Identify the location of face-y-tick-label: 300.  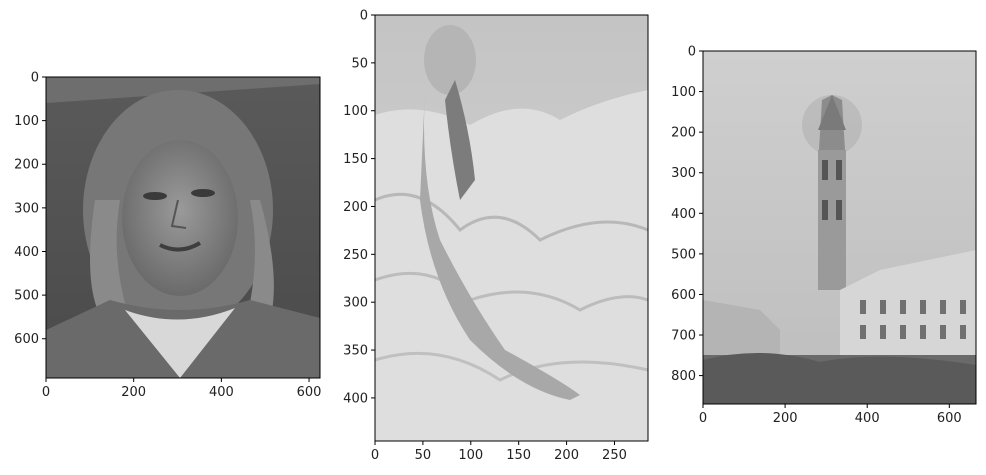
(26, 208).